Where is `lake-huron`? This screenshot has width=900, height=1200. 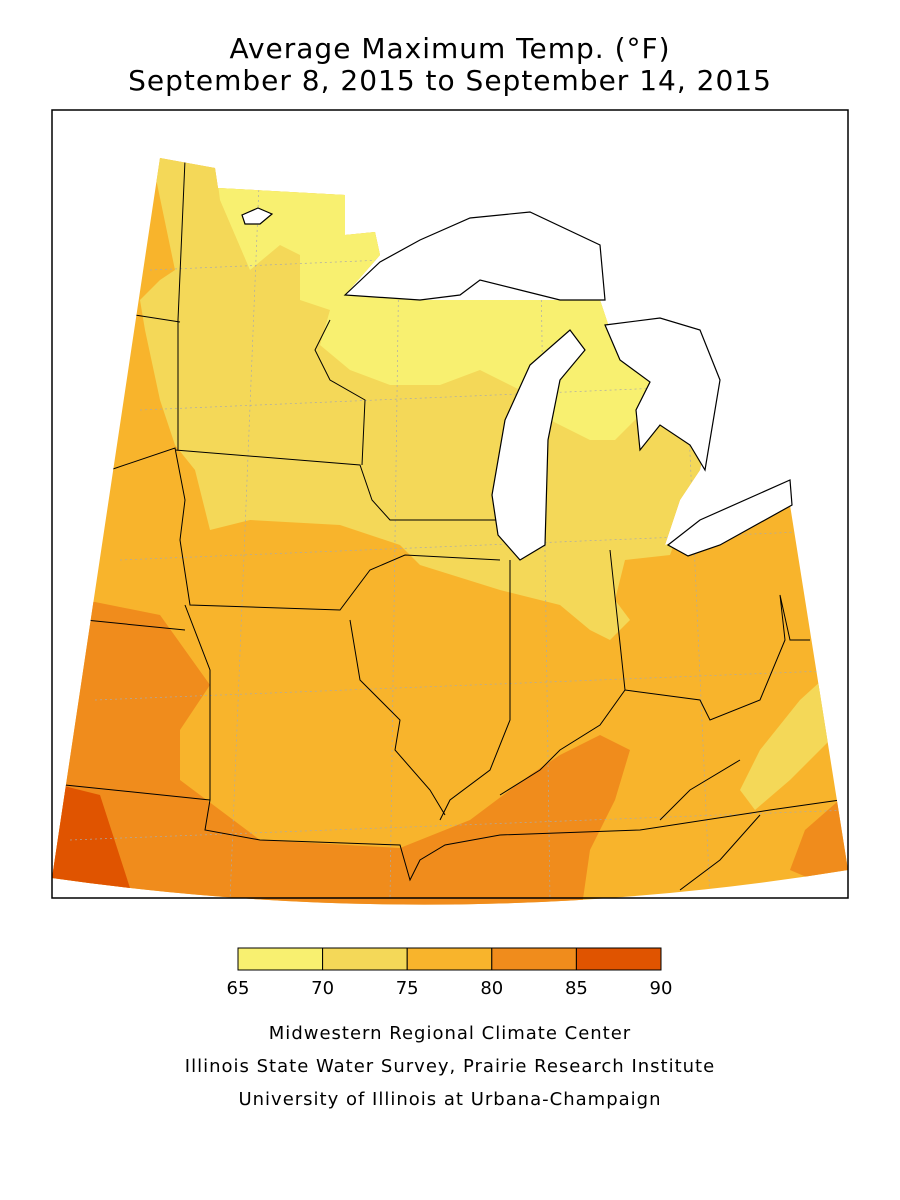
lake-huron is located at coordinates (662, 394).